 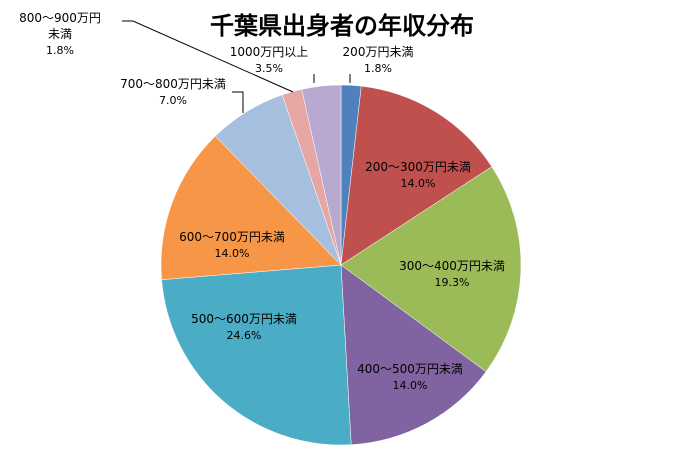 What do you see at coordinates (342, 26) in the screenshot?
I see `chart-title: 千葉県出身者の年収分布` at bounding box center [342, 26].